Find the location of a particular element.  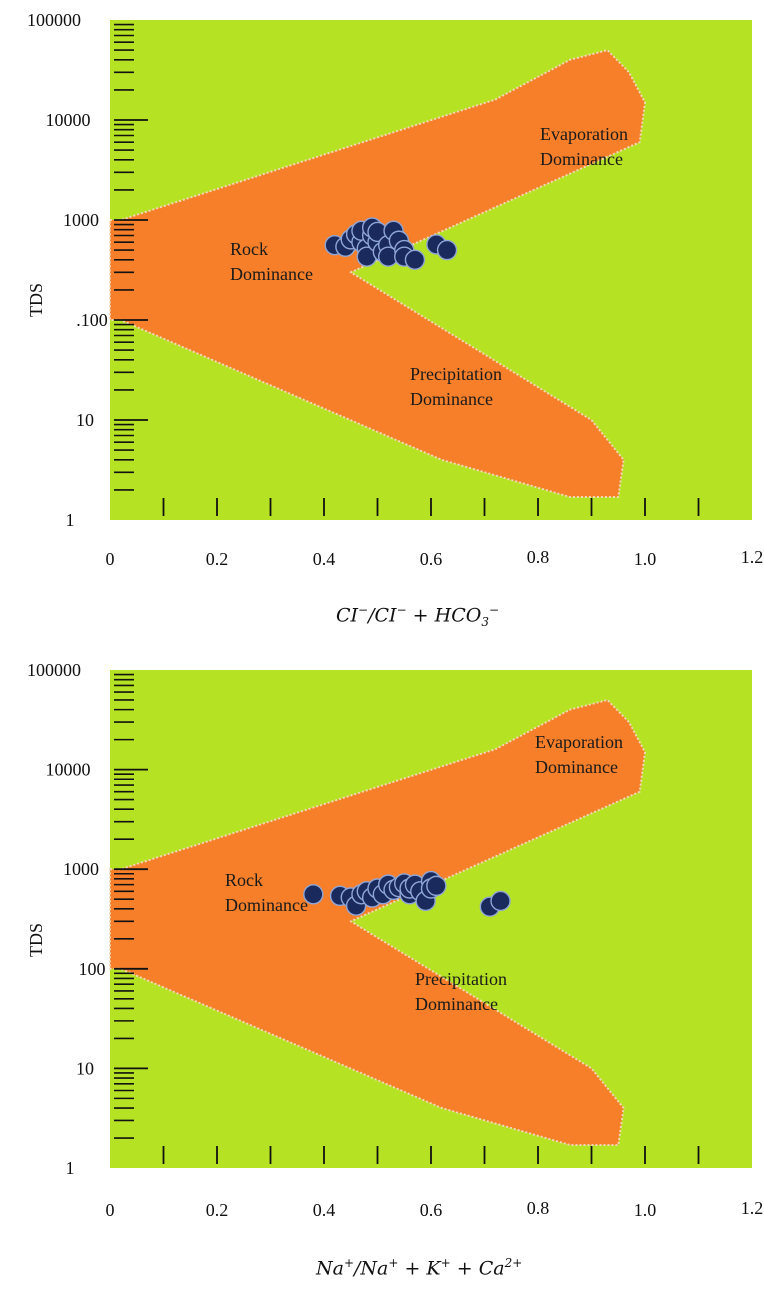

y-tick-label: .100 is located at coordinates (92, 320).